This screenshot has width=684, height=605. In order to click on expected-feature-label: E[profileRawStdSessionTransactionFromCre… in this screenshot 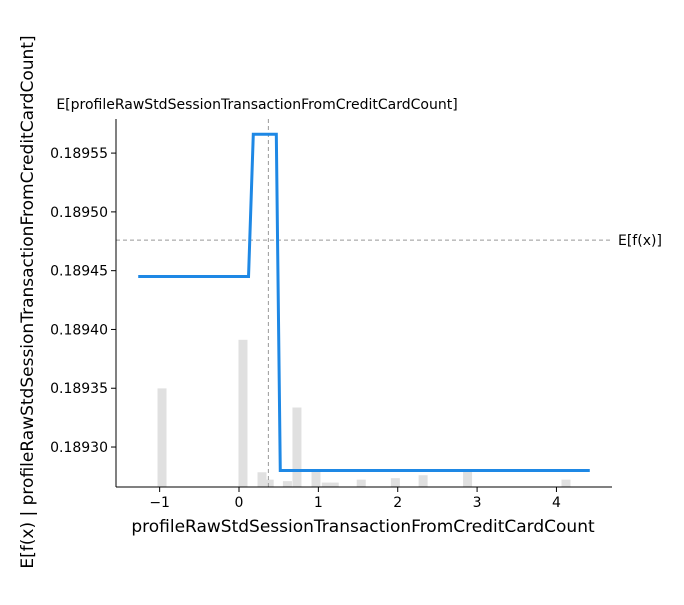, I will do `click(256, 105)`.